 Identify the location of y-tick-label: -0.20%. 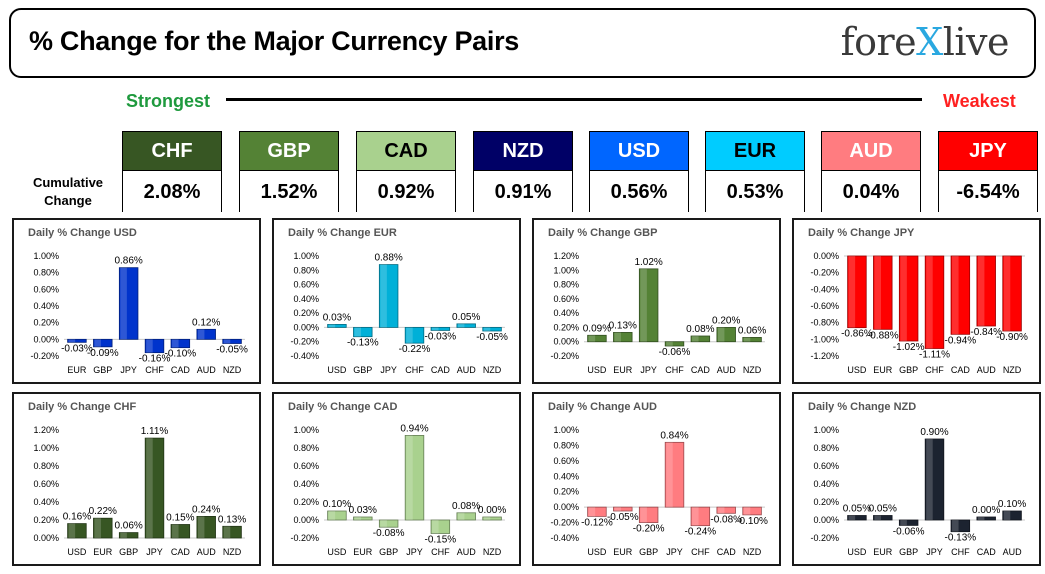
(304, 538).